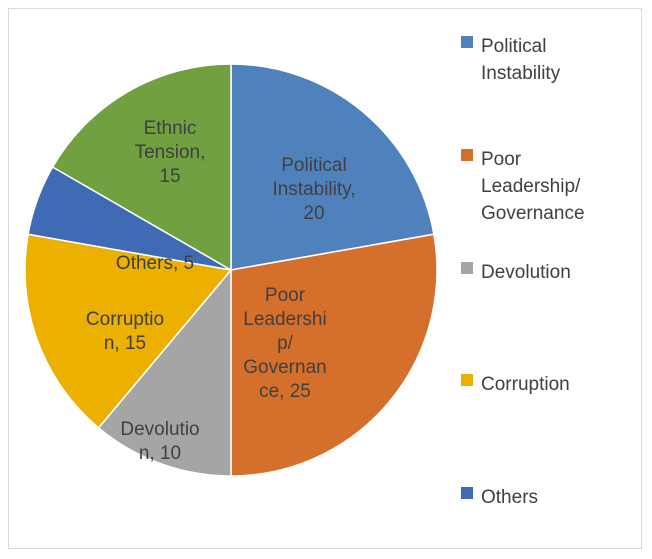 This screenshot has width=652, height=559. What do you see at coordinates (170, 152) in the screenshot?
I see `data-label-ethnic-tension: Ethnic Tension, 15` at bounding box center [170, 152].